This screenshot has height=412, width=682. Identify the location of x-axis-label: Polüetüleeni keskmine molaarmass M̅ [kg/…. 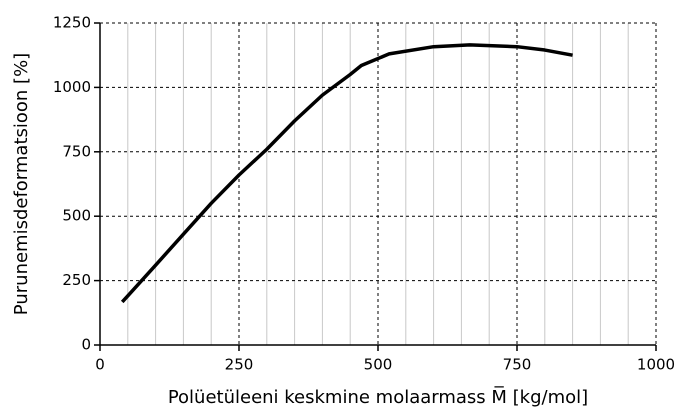
(378, 397).